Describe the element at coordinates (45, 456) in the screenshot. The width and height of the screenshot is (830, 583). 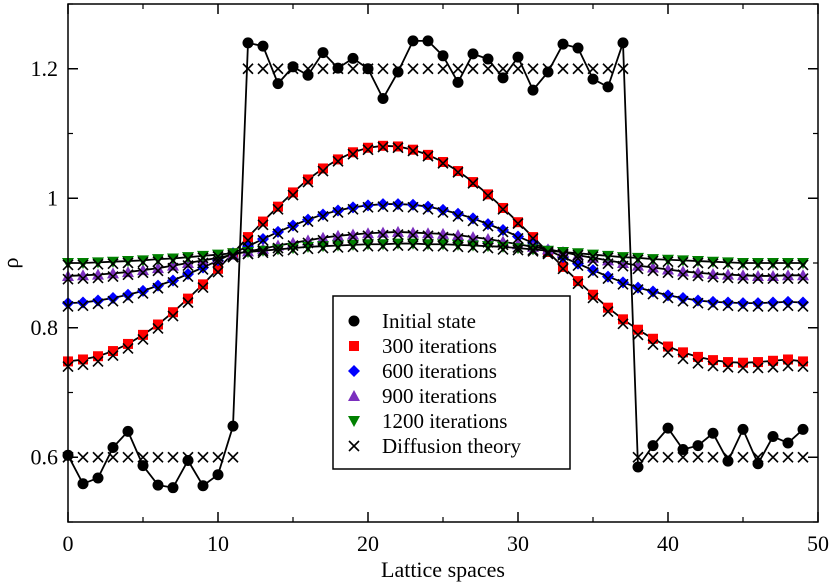
I see `y-tick-label: 0.6` at that location.